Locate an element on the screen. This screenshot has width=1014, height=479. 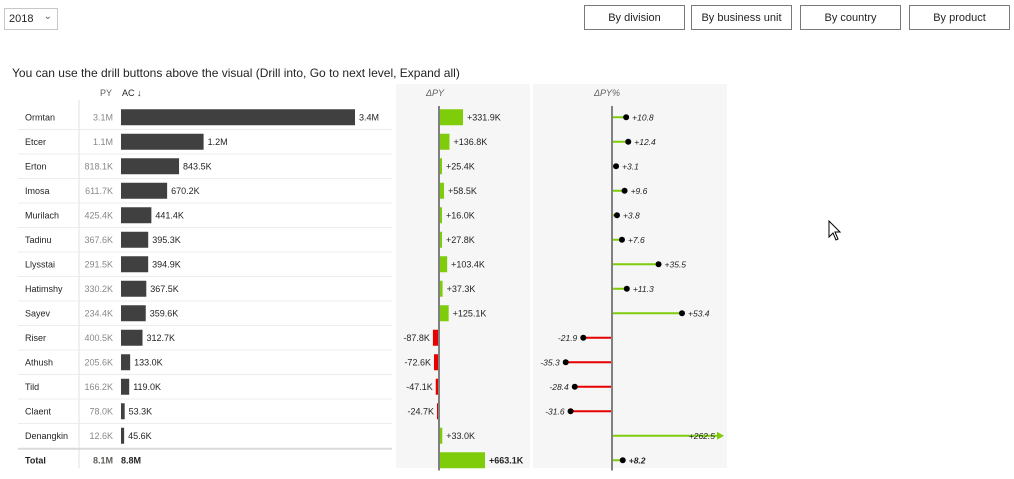
delta-py-value: +16.0K is located at coordinates (460, 215).